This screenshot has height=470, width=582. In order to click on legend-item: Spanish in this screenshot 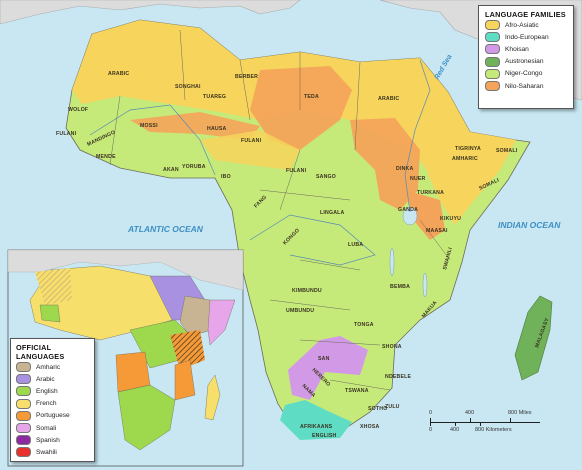, I will do `click(55, 440)`.